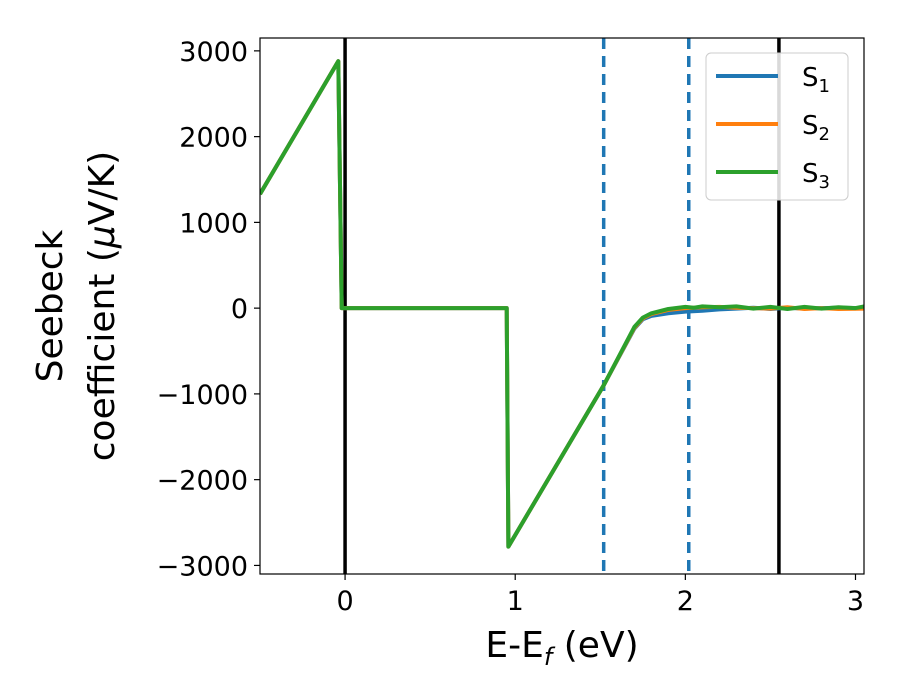  Describe the element at coordinates (344, 601) in the screenshot. I see `x-tick-label: 0` at that location.